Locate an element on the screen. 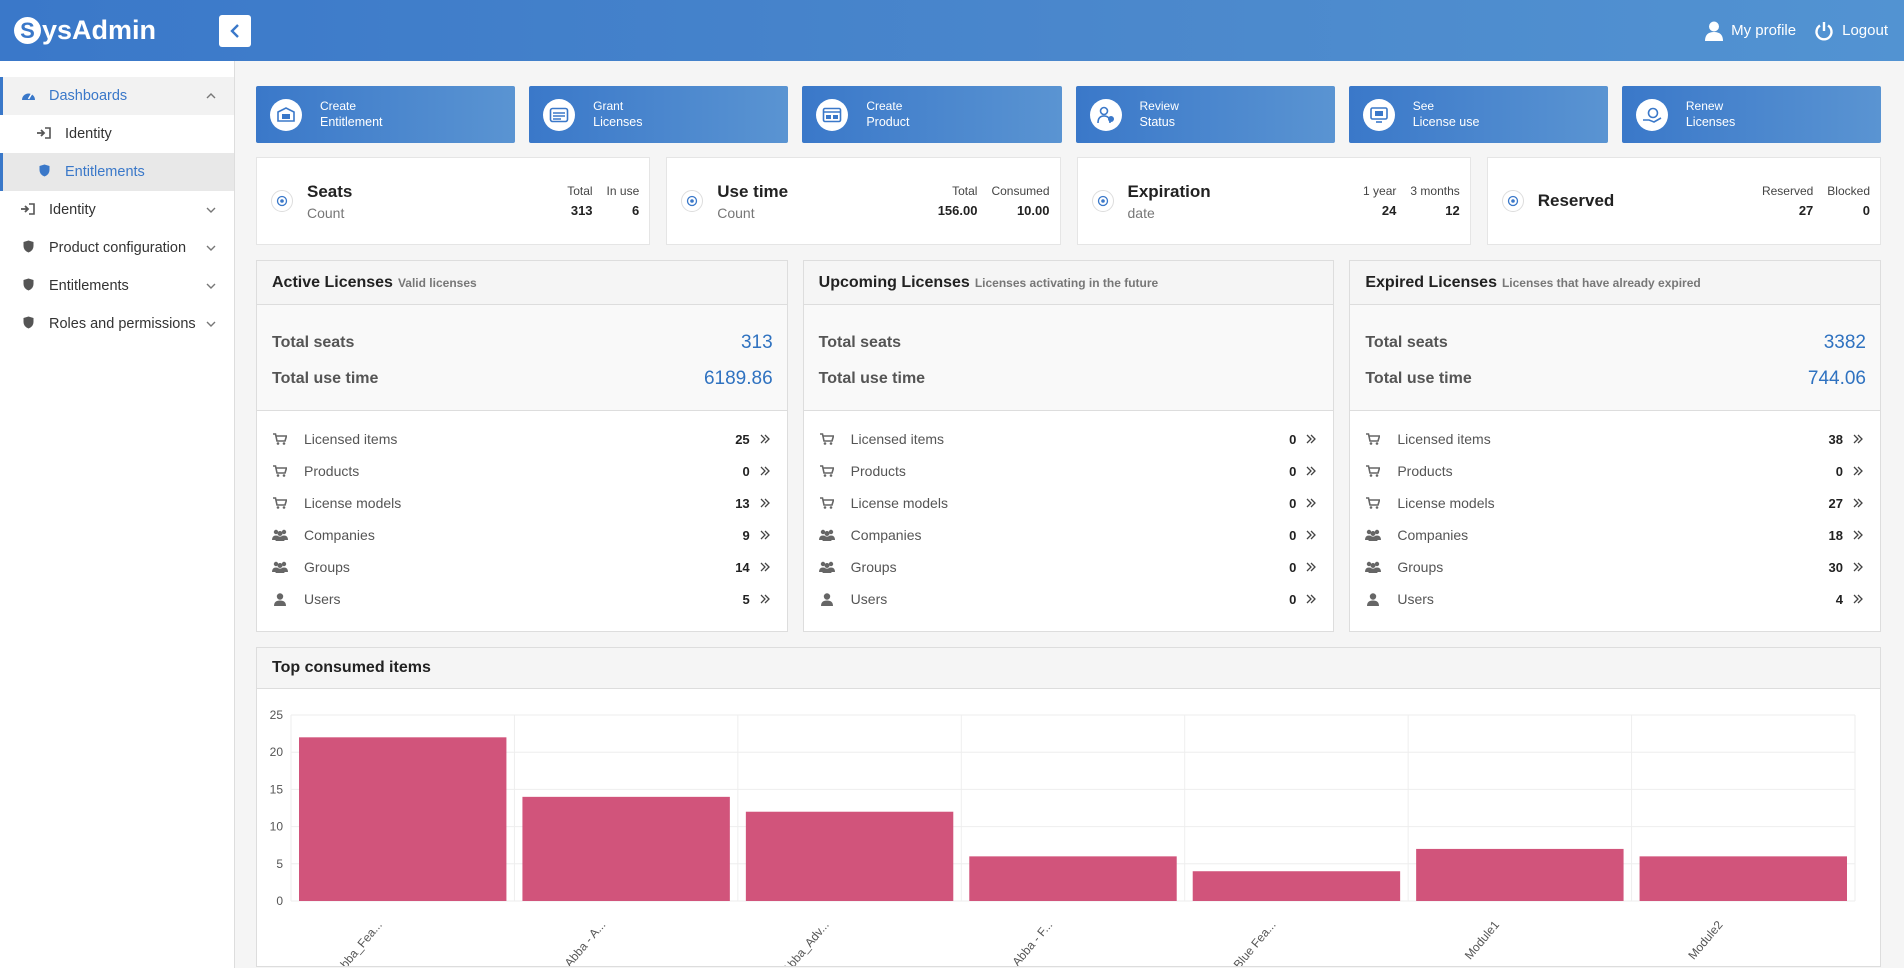 This screenshot has height=968, width=1904. sidebar-item-identity: Identity is located at coordinates (117, 210).